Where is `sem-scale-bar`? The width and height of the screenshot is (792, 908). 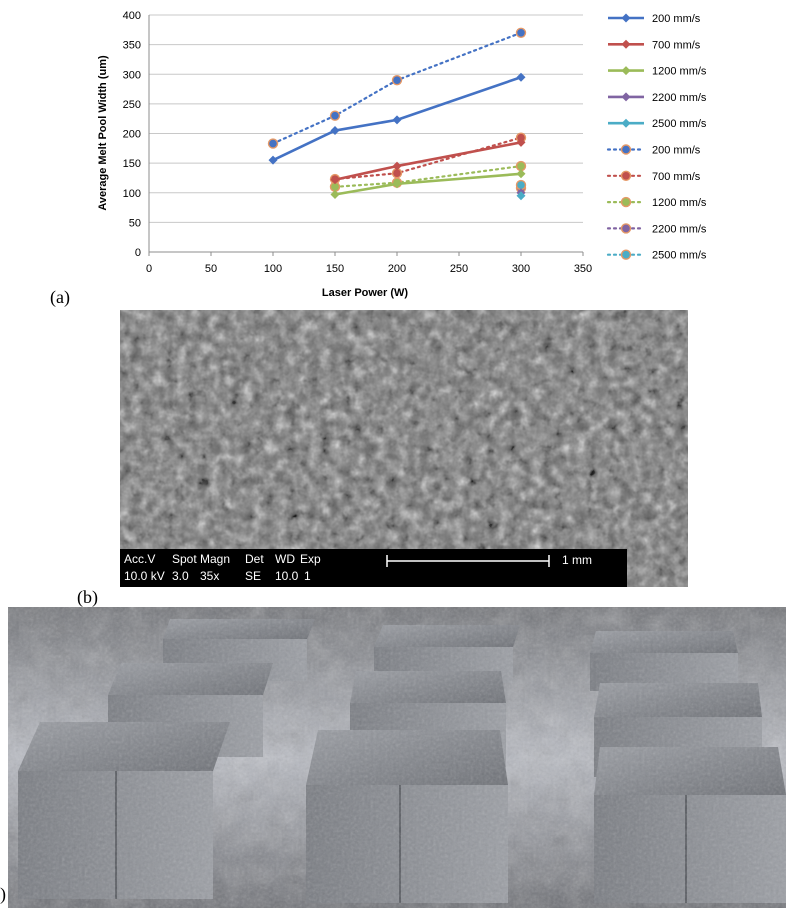 sem-scale-bar is located at coordinates (468, 561).